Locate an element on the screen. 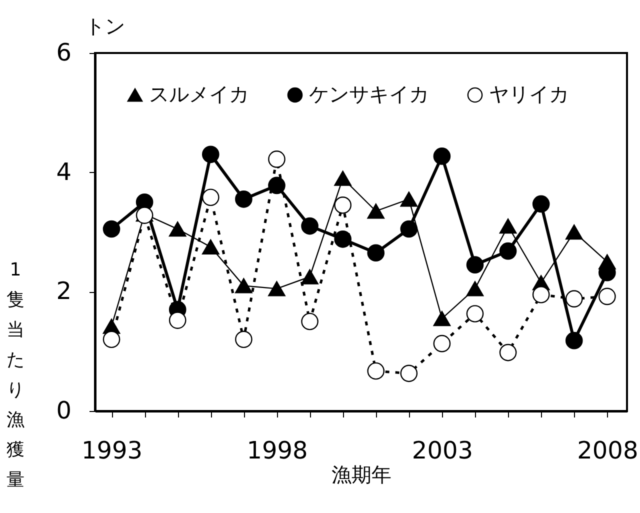 The image size is (640, 513). legend-label: スルメイカ is located at coordinates (199, 94).